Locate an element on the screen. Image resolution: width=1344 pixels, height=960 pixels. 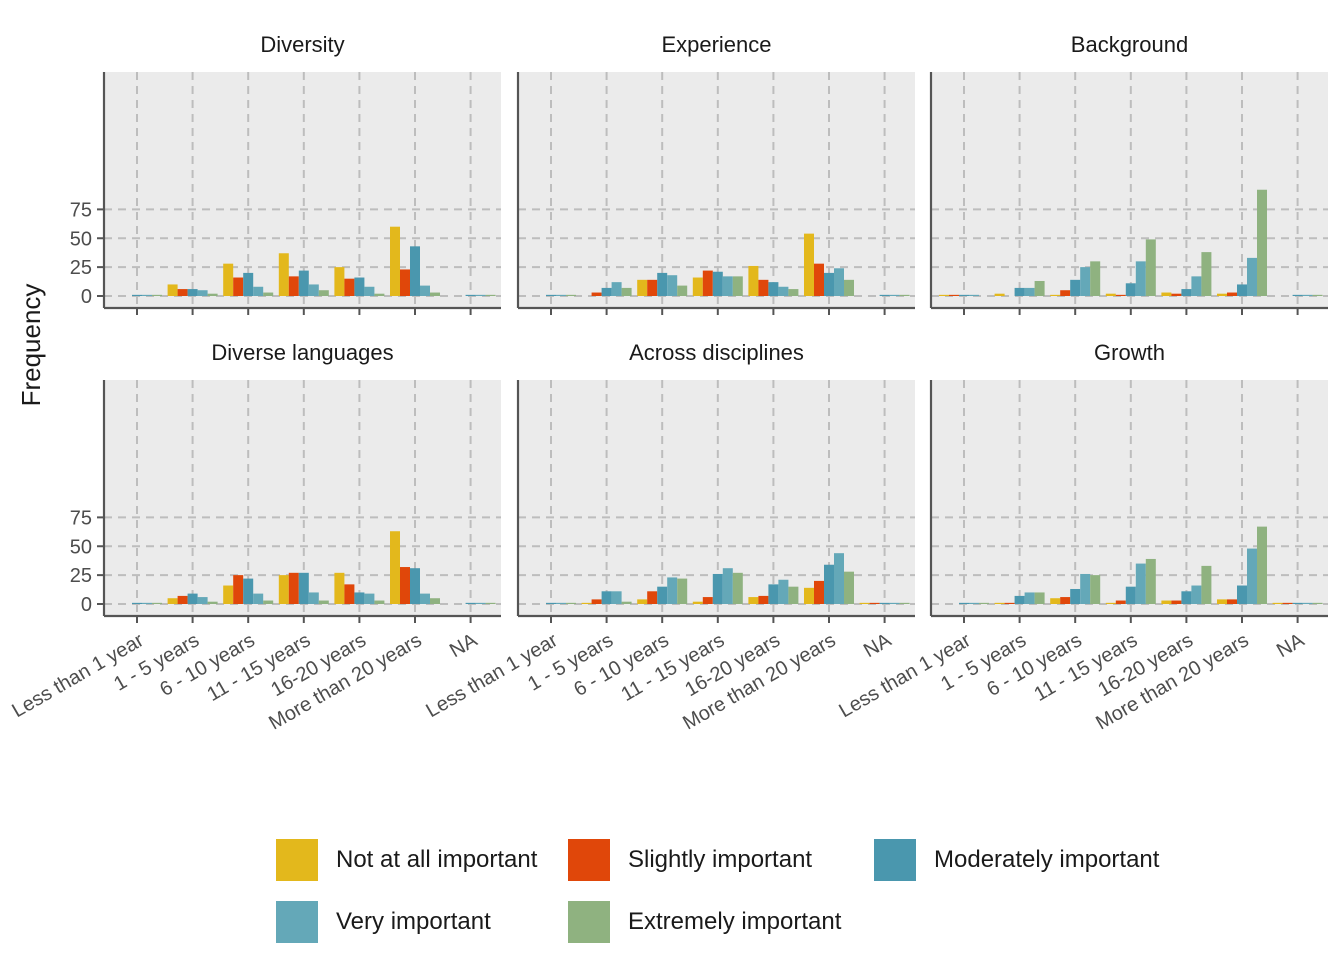
x-tick-label-na: NA is located at coordinates (1291, 645).